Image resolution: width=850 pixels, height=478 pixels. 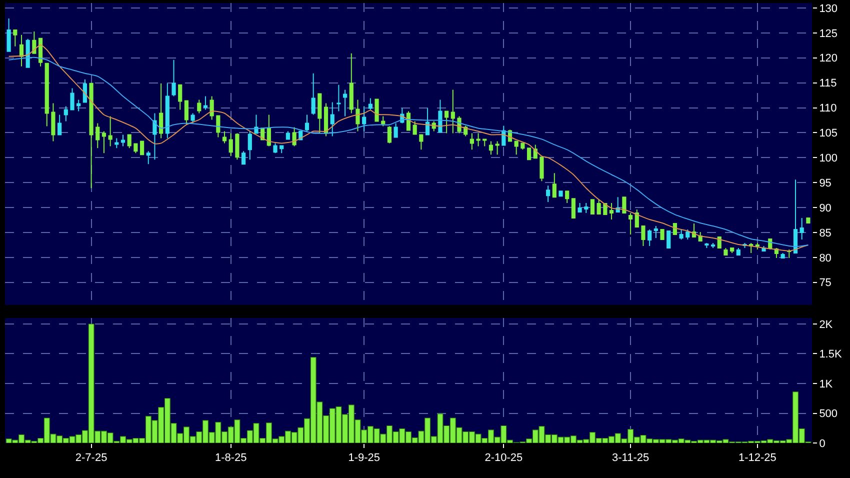 What do you see at coordinates (828, 134) in the screenshot?
I see `y-tick-label: 105` at bounding box center [828, 134].